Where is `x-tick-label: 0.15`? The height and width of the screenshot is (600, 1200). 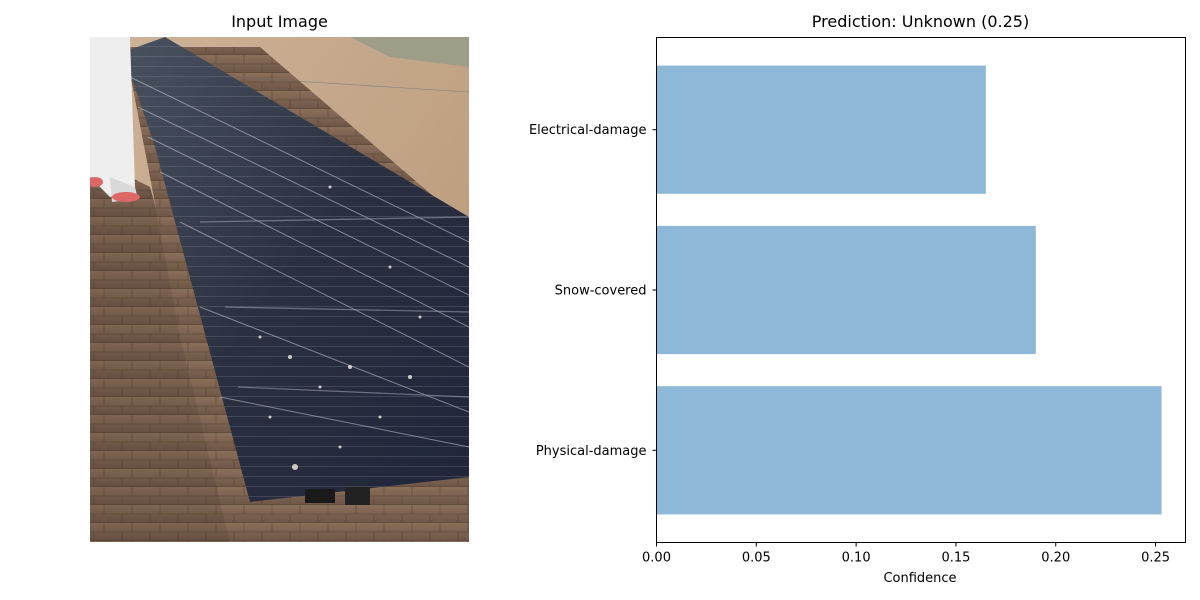 x-tick-label: 0.15 is located at coordinates (955, 558).